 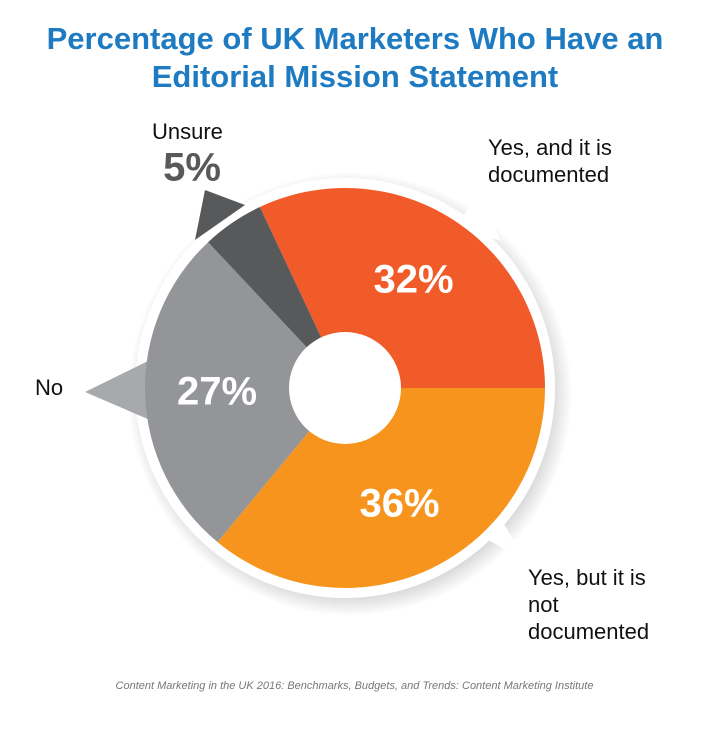 What do you see at coordinates (217, 391) in the screenshot?
I see `value-label: 27%` at bounding box center [217, 391].